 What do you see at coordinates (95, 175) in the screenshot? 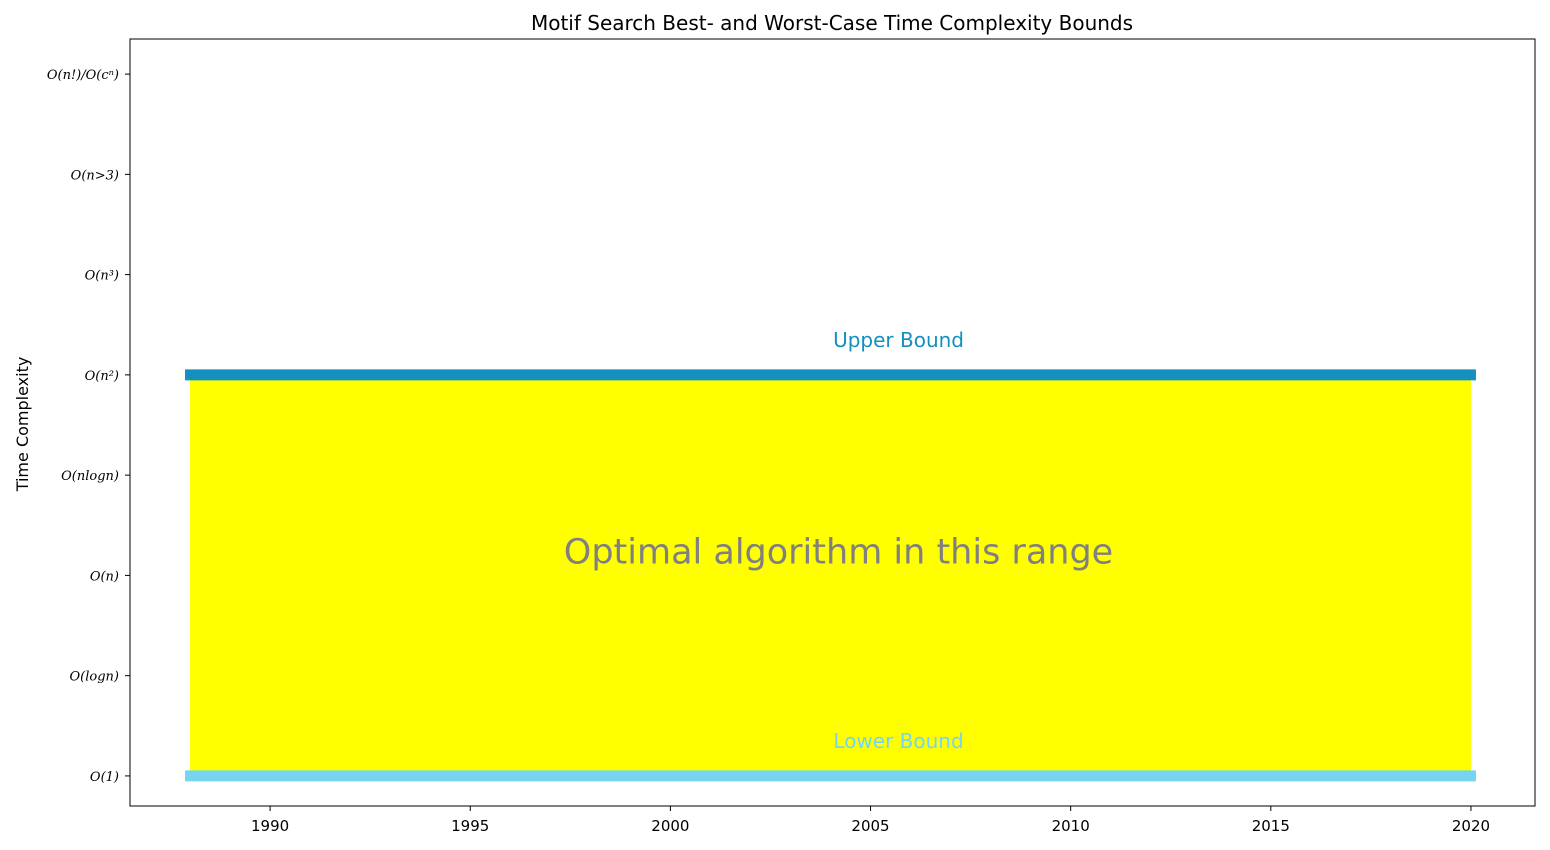
I see `y-tick-label: O(n⁣>3)` at bounding box center [95, 175].